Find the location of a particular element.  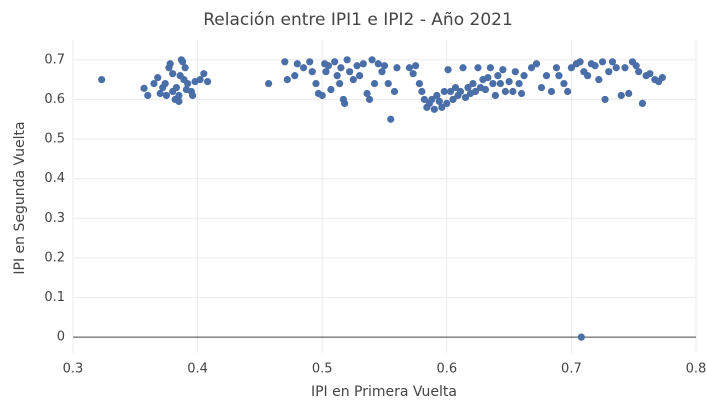

y-tick-label: 0 is located at coordinates (61, 337).